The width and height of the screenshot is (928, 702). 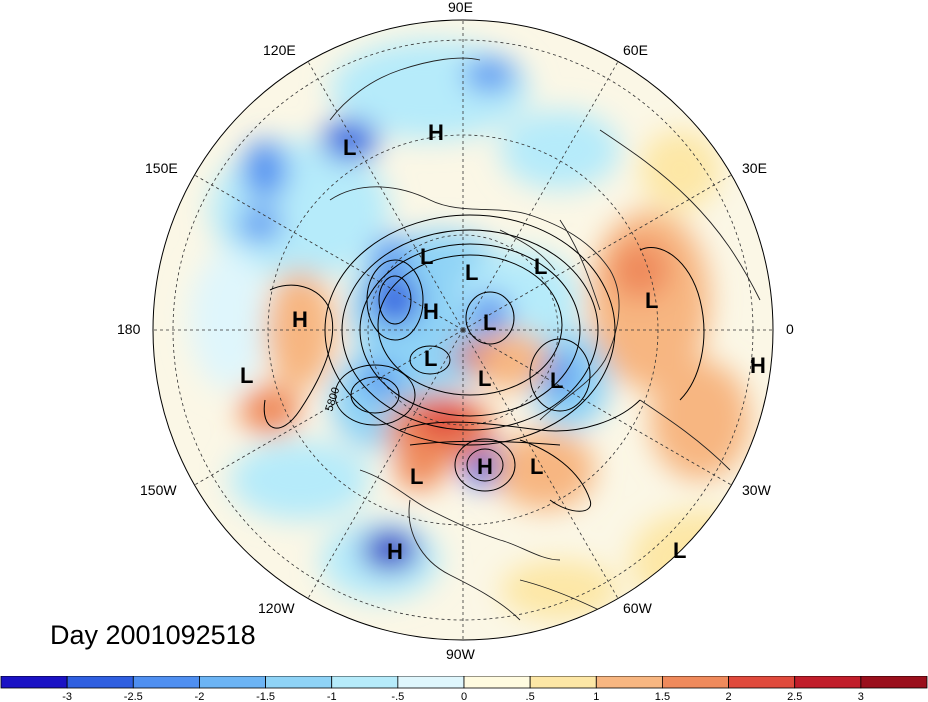 I want to click on colorbar-tick-label: 0, so click(x=464, y=696).